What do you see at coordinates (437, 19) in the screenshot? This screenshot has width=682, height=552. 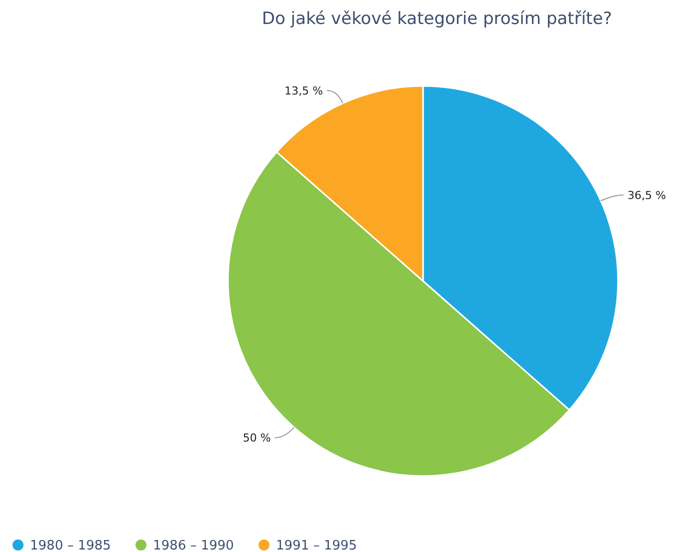 I see `chart-title: Do jaké věkové kategorie prosím patříte?` at bounding box center [437, 19].